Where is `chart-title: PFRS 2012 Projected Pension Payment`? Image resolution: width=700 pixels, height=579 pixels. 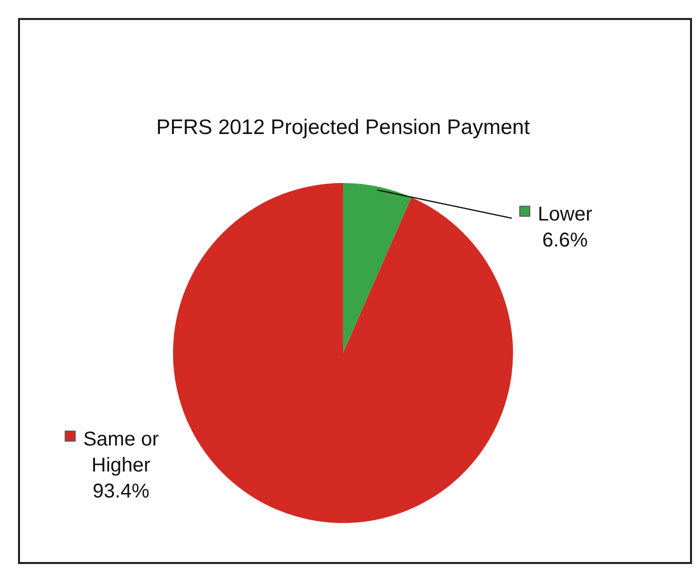 chart-title: PFRS 2012 Projected Pension Payment is located at coordinates (343, 127).